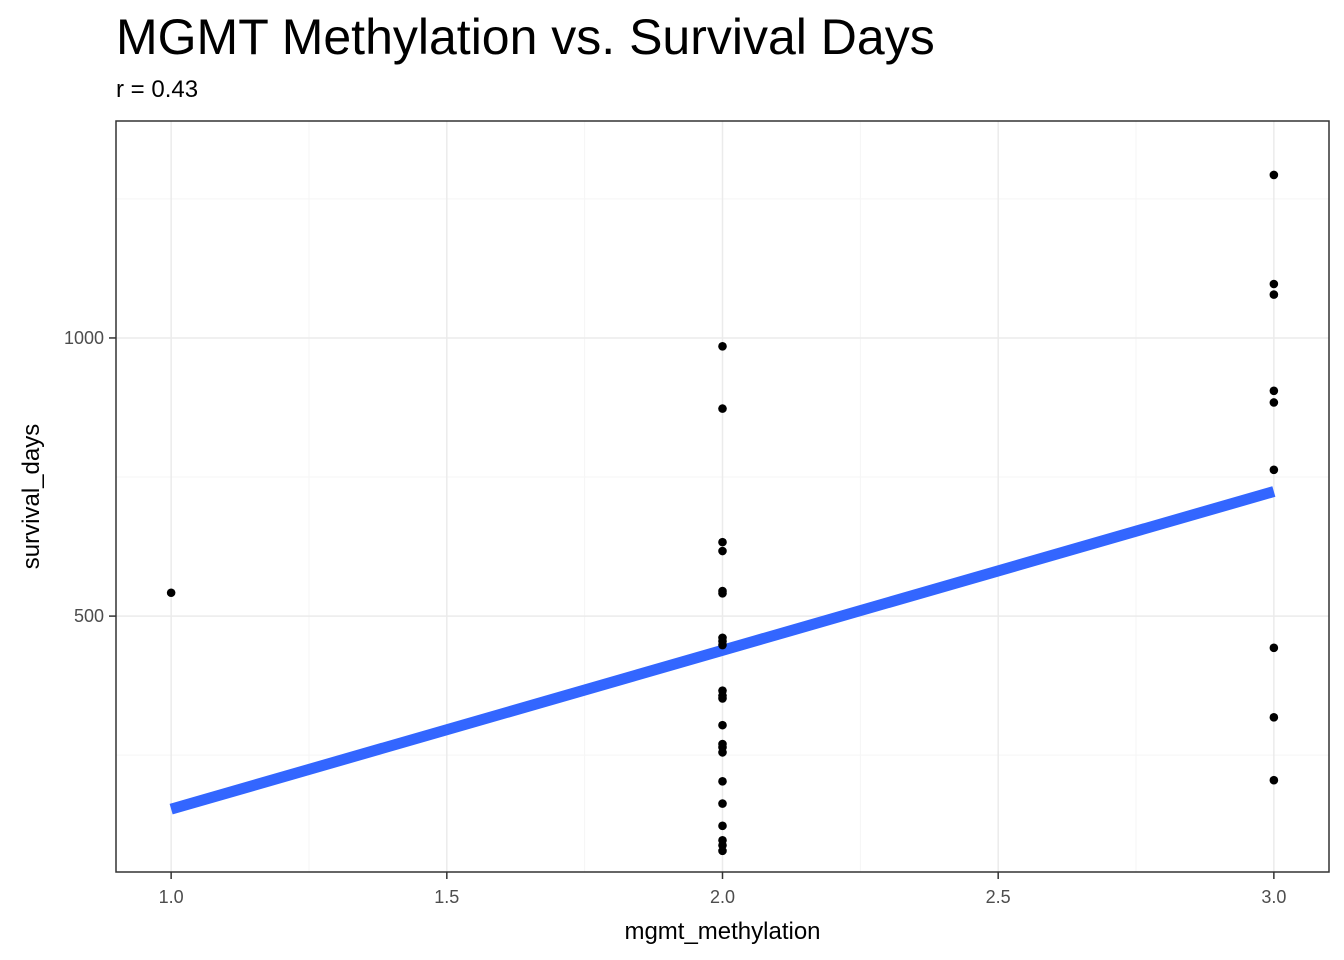 The height and width of the screenshot is (960, 1344). What do you see at coordinates (446, 897) in the screenshot?
I see `x-tick-label: 1.5` at bounding box center [446, 897].